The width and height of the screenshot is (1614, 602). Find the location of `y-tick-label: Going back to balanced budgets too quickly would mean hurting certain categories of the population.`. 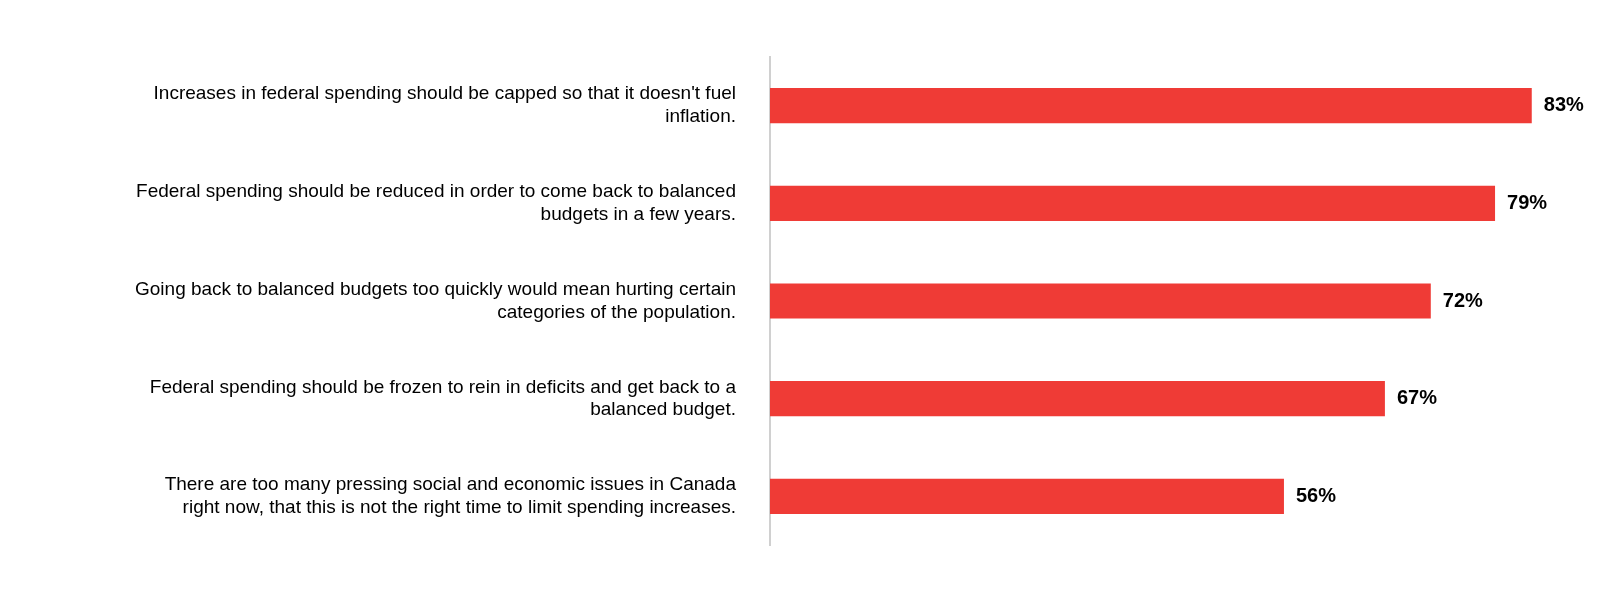

y-tick-label: Going back to balanced budgets too quickly would mean hurting certain categories of the population. is located at coordinates (435, 299).